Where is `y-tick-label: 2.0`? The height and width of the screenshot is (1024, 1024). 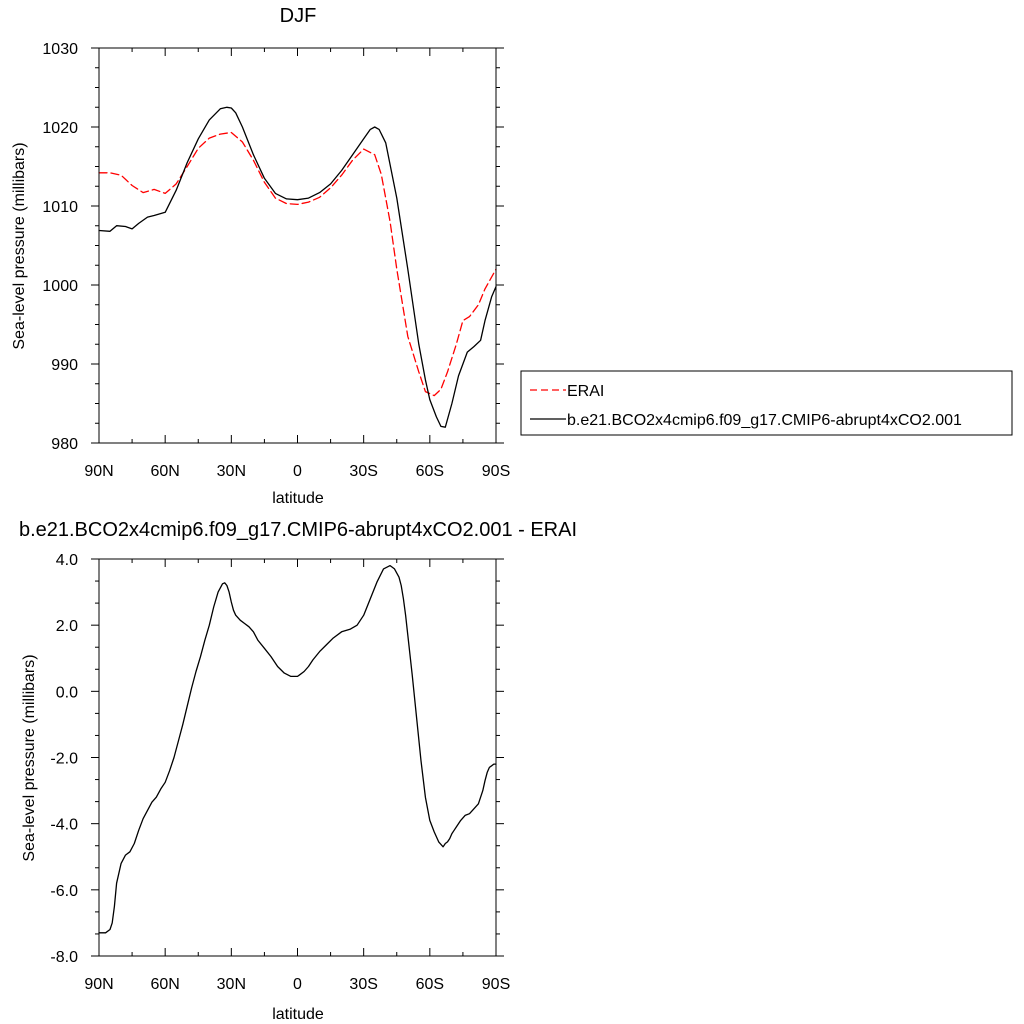 y-tick-label: 2.0 is located at coordinates (67, 626).